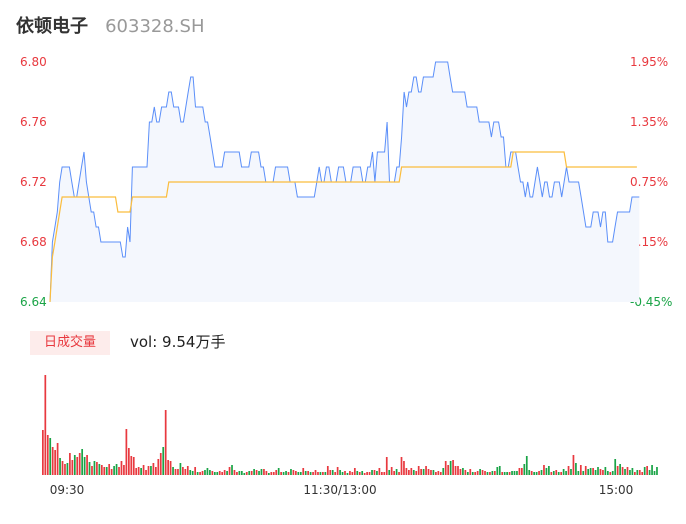 This screenshot has height=524, width=686. I want to click on stock-code: 603328.SH, so click(155, 26).